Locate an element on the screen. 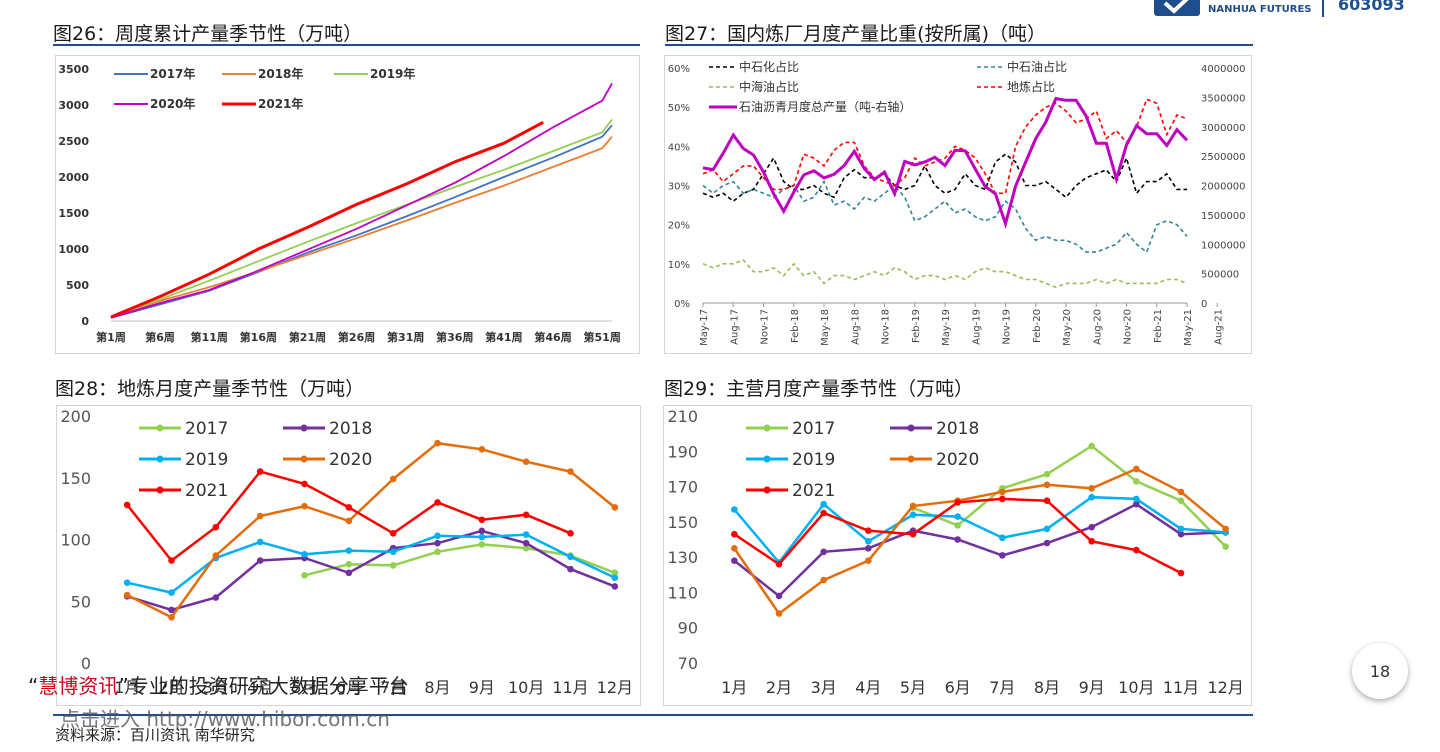  fig27-x-tick-label: Nov-20 is located at coordinates (1128, 327).